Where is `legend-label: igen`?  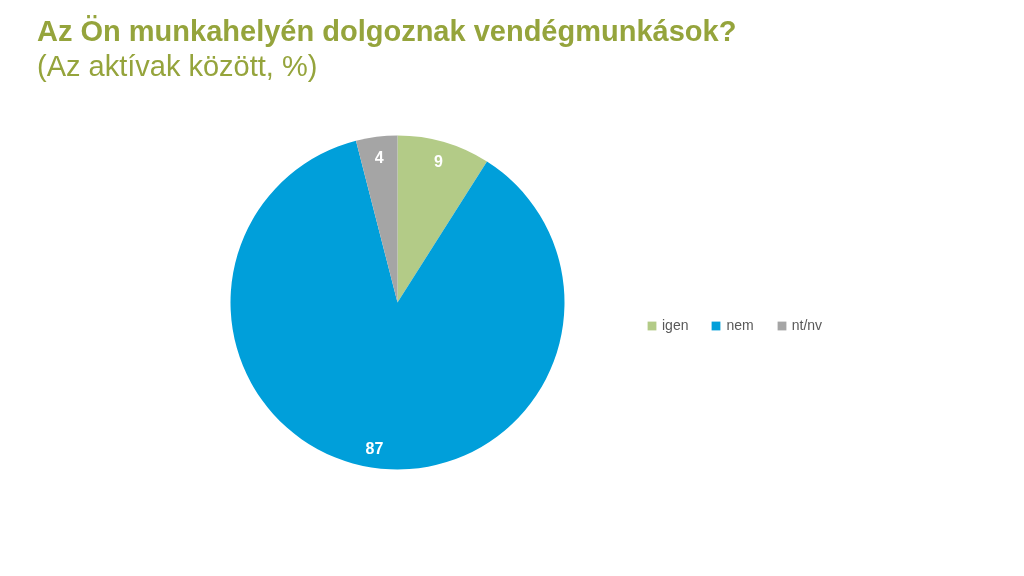
legend-label: igen is located at coordinates (675, 325).